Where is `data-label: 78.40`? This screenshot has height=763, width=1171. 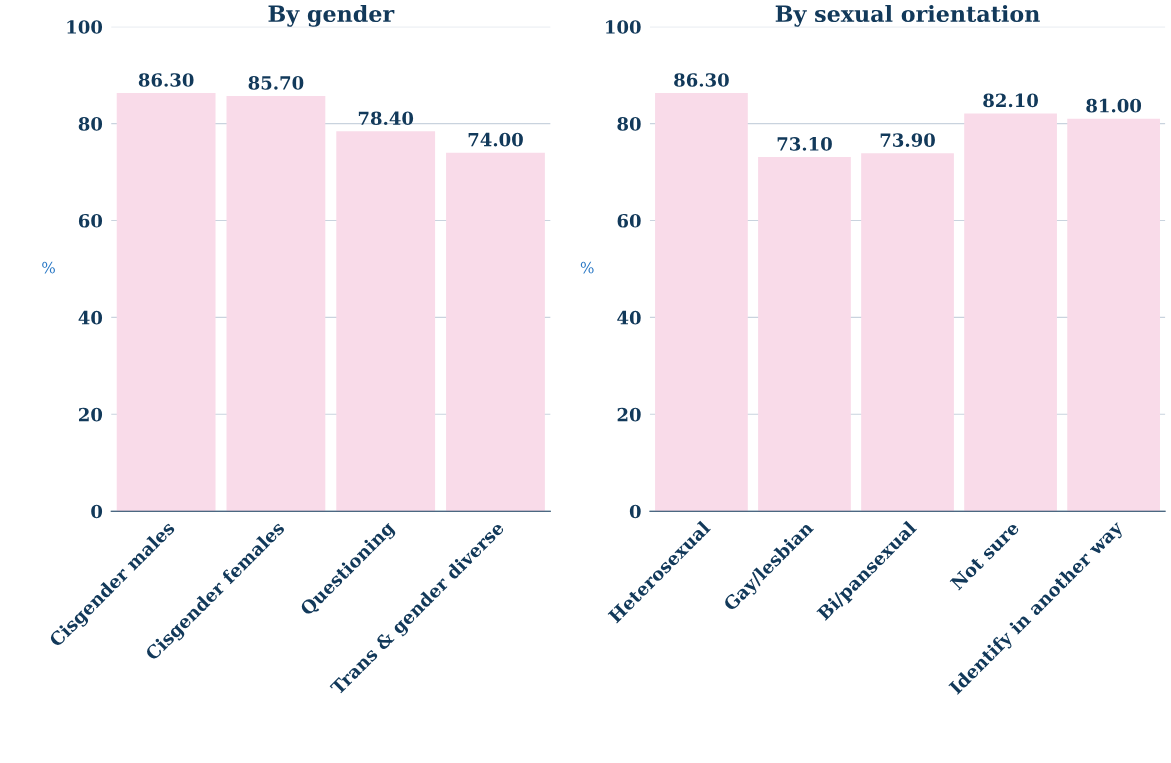
data-label: 78.40 is located at coordinates (386, 118).